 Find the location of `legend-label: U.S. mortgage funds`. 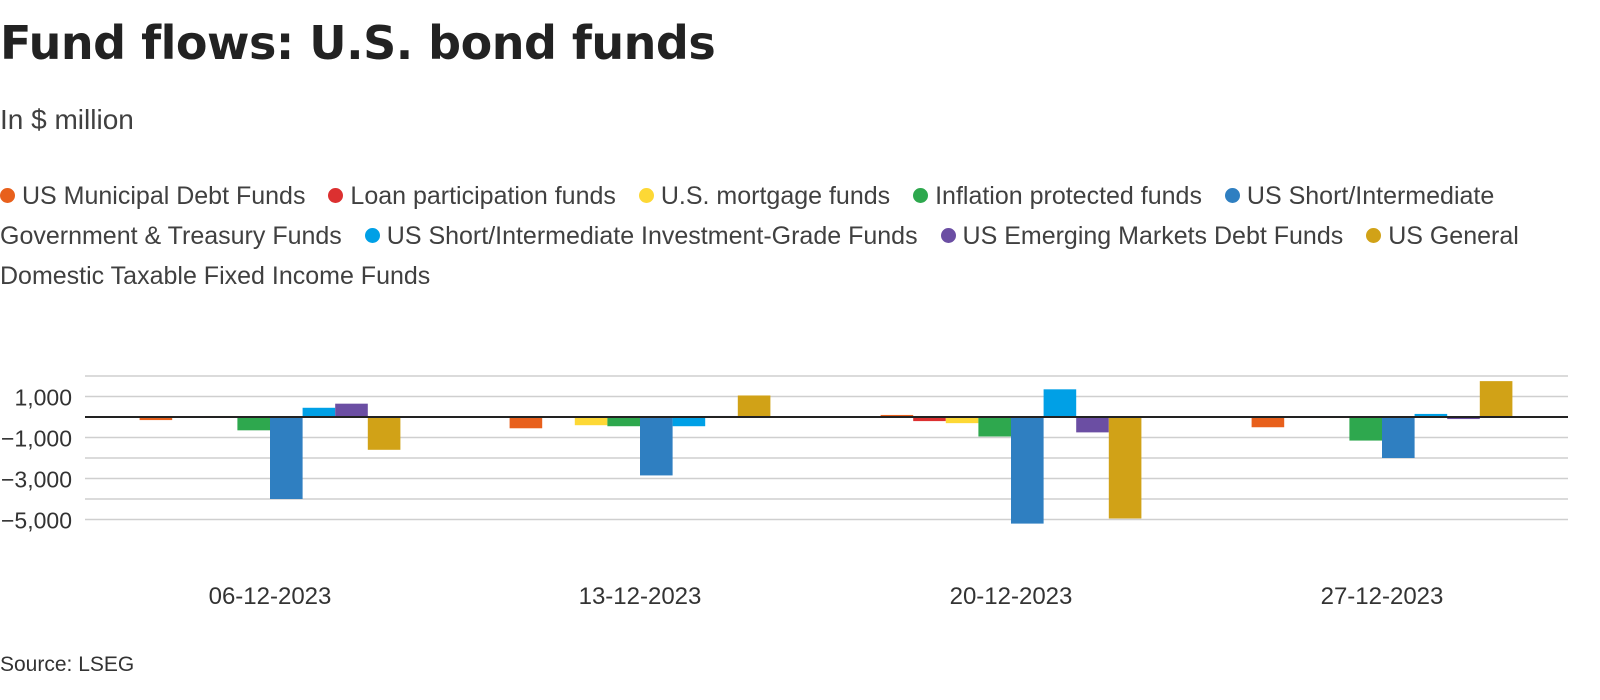

legend-label: U.S. mortgage funds is located at coordinates (775, 196).